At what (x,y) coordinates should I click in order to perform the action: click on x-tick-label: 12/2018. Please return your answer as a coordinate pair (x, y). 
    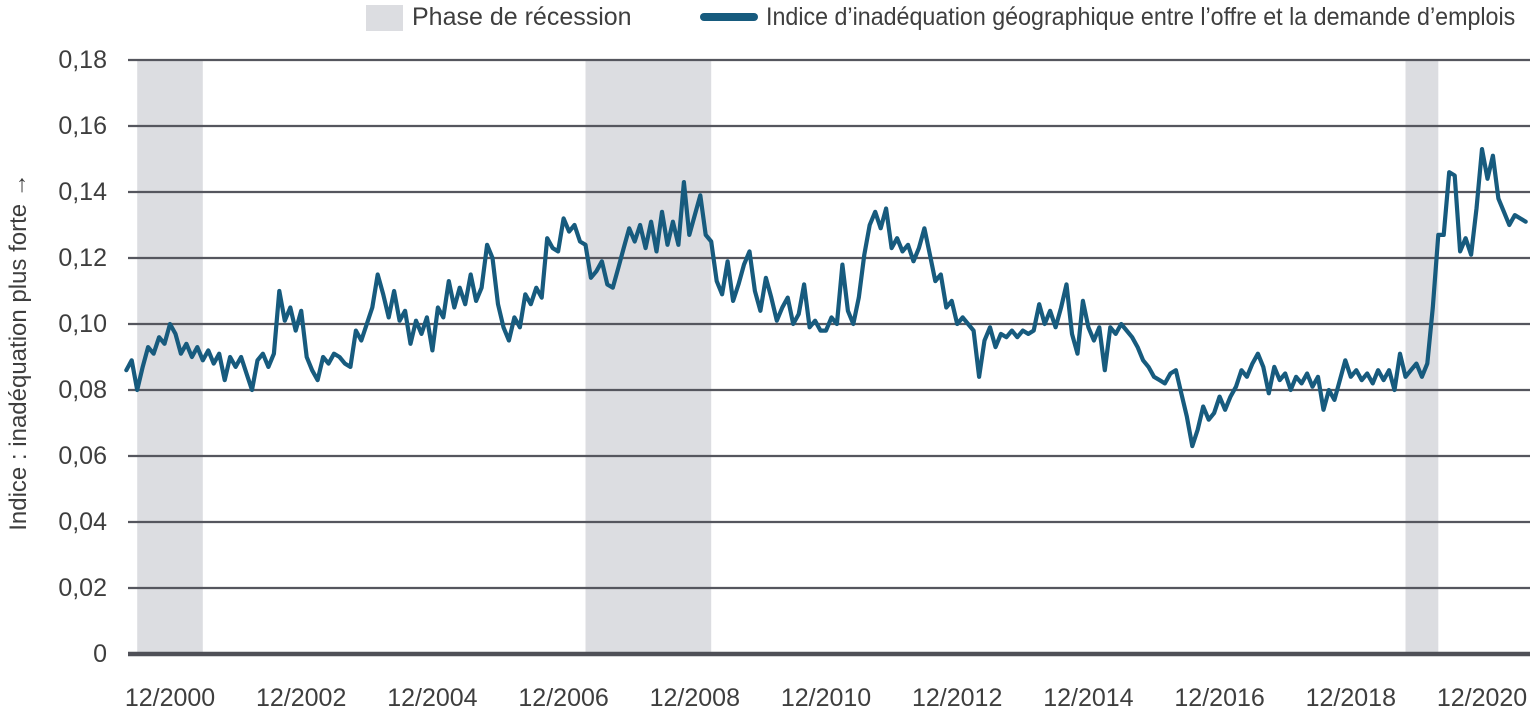
    Looking at the image, I should click on (1350, 698).